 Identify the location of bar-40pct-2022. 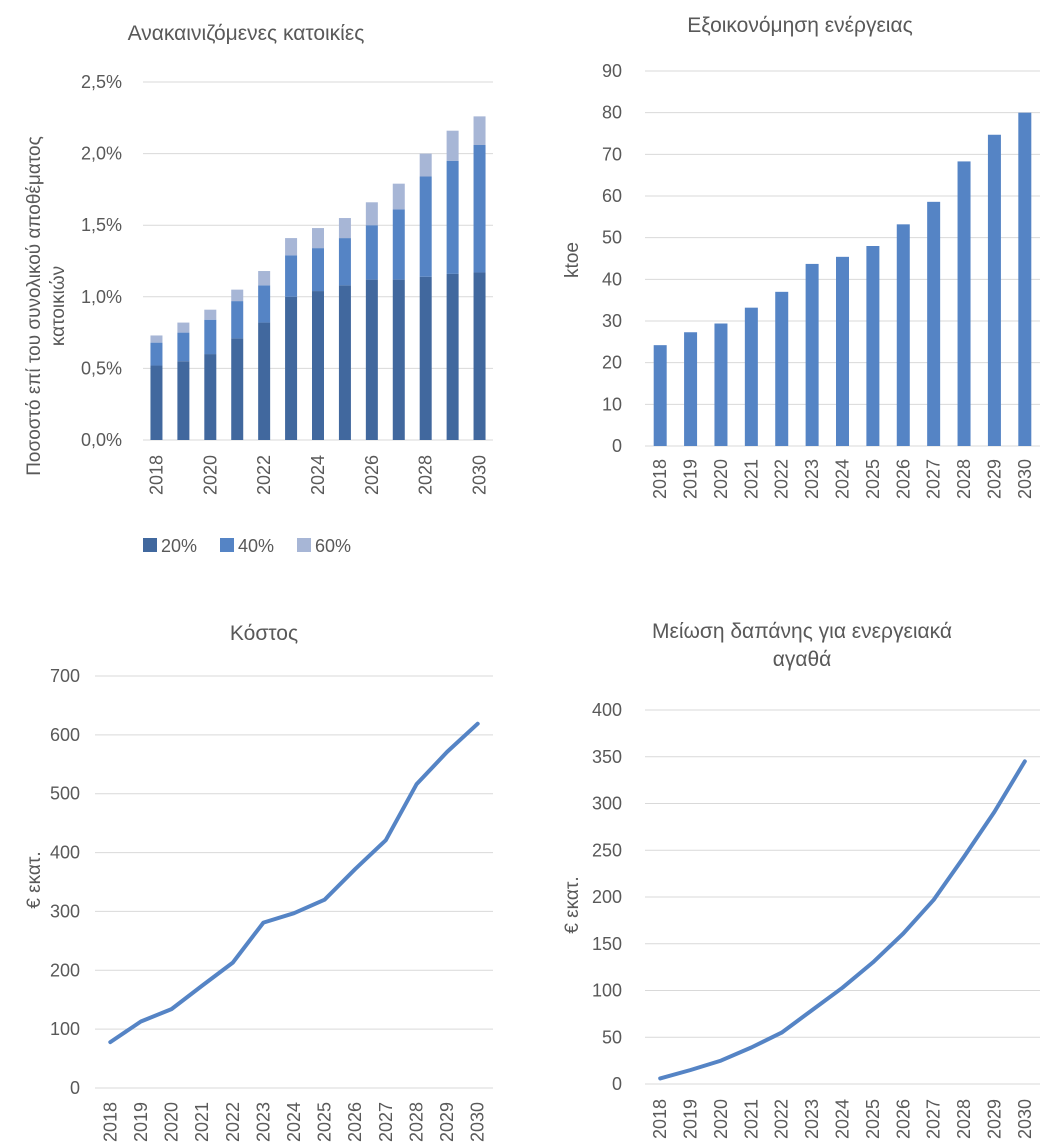
(264, 304).